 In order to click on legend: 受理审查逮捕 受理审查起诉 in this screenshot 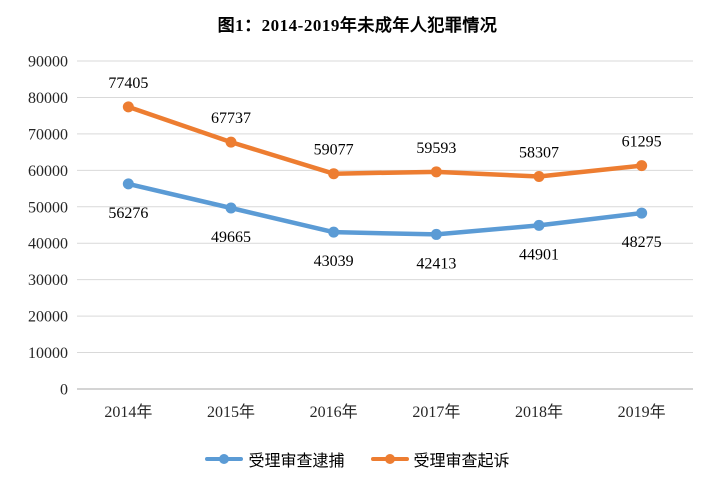, I will do `click(357, 459)`.